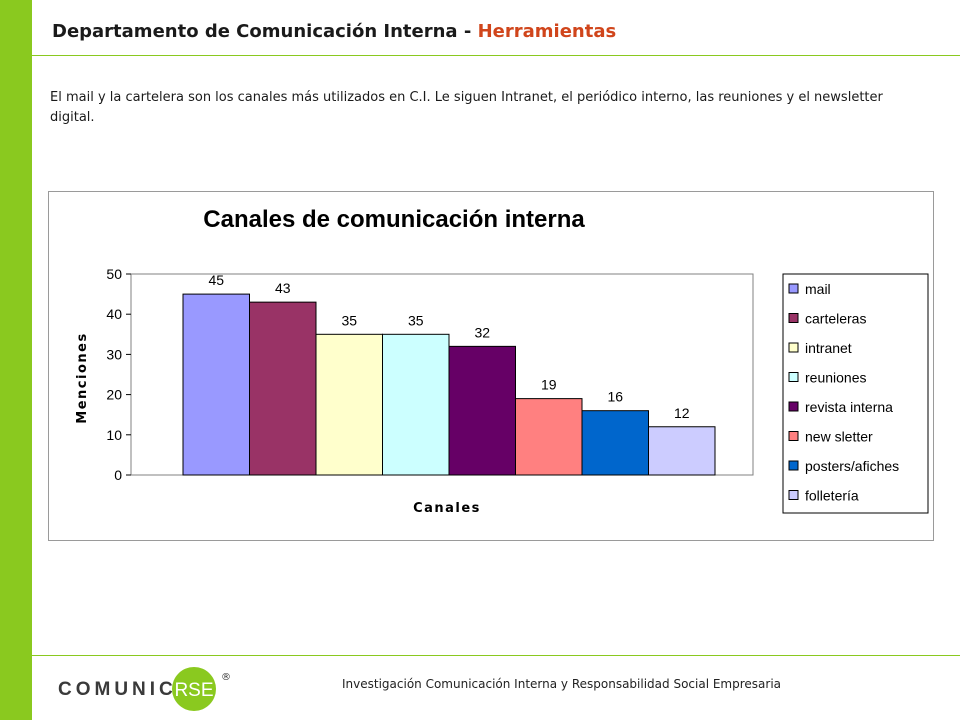  What do you see at coordinates (836, 378) in the screenshot?
I see `legend-label-3: reuniones` at bounding box center [836, 378].